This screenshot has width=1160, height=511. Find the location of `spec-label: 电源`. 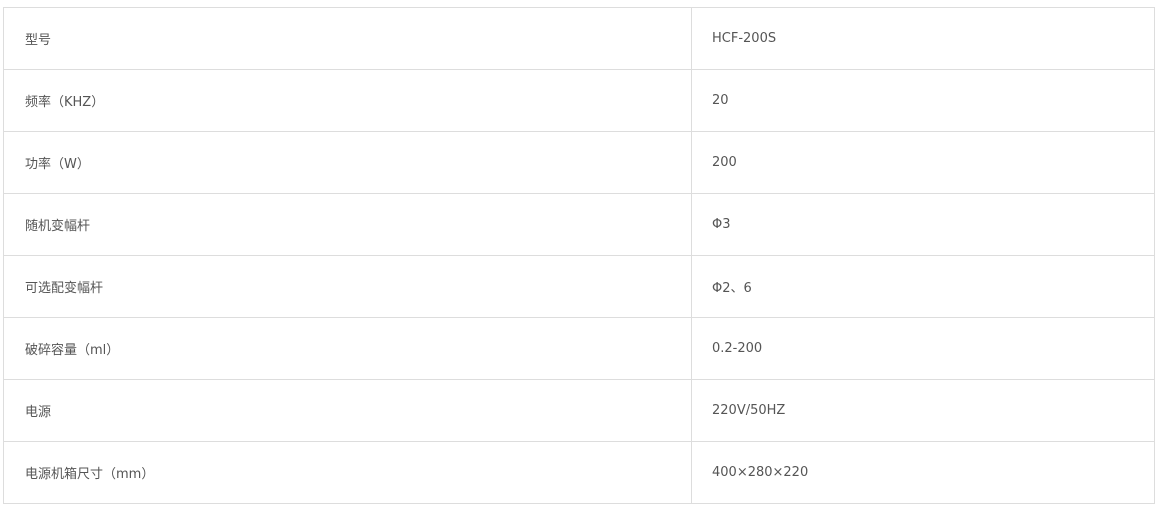

spec-label: 电源 is located at coordinates (347, 410).